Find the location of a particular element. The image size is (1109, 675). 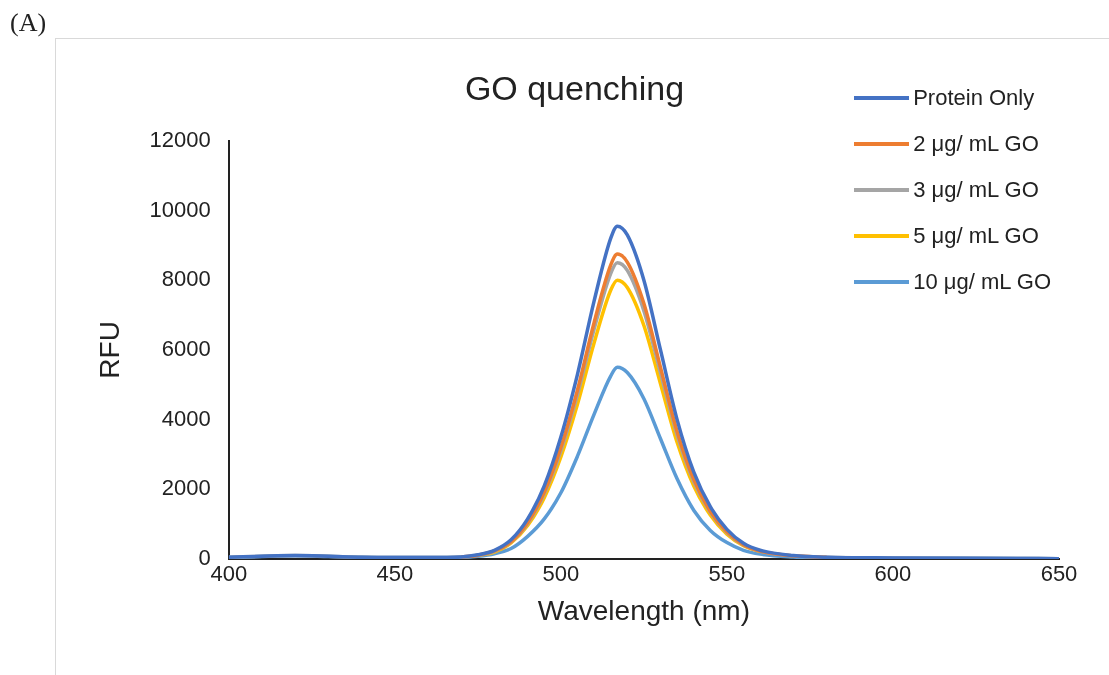

x-tick-label: 600 is located at coordinates (893, 574).